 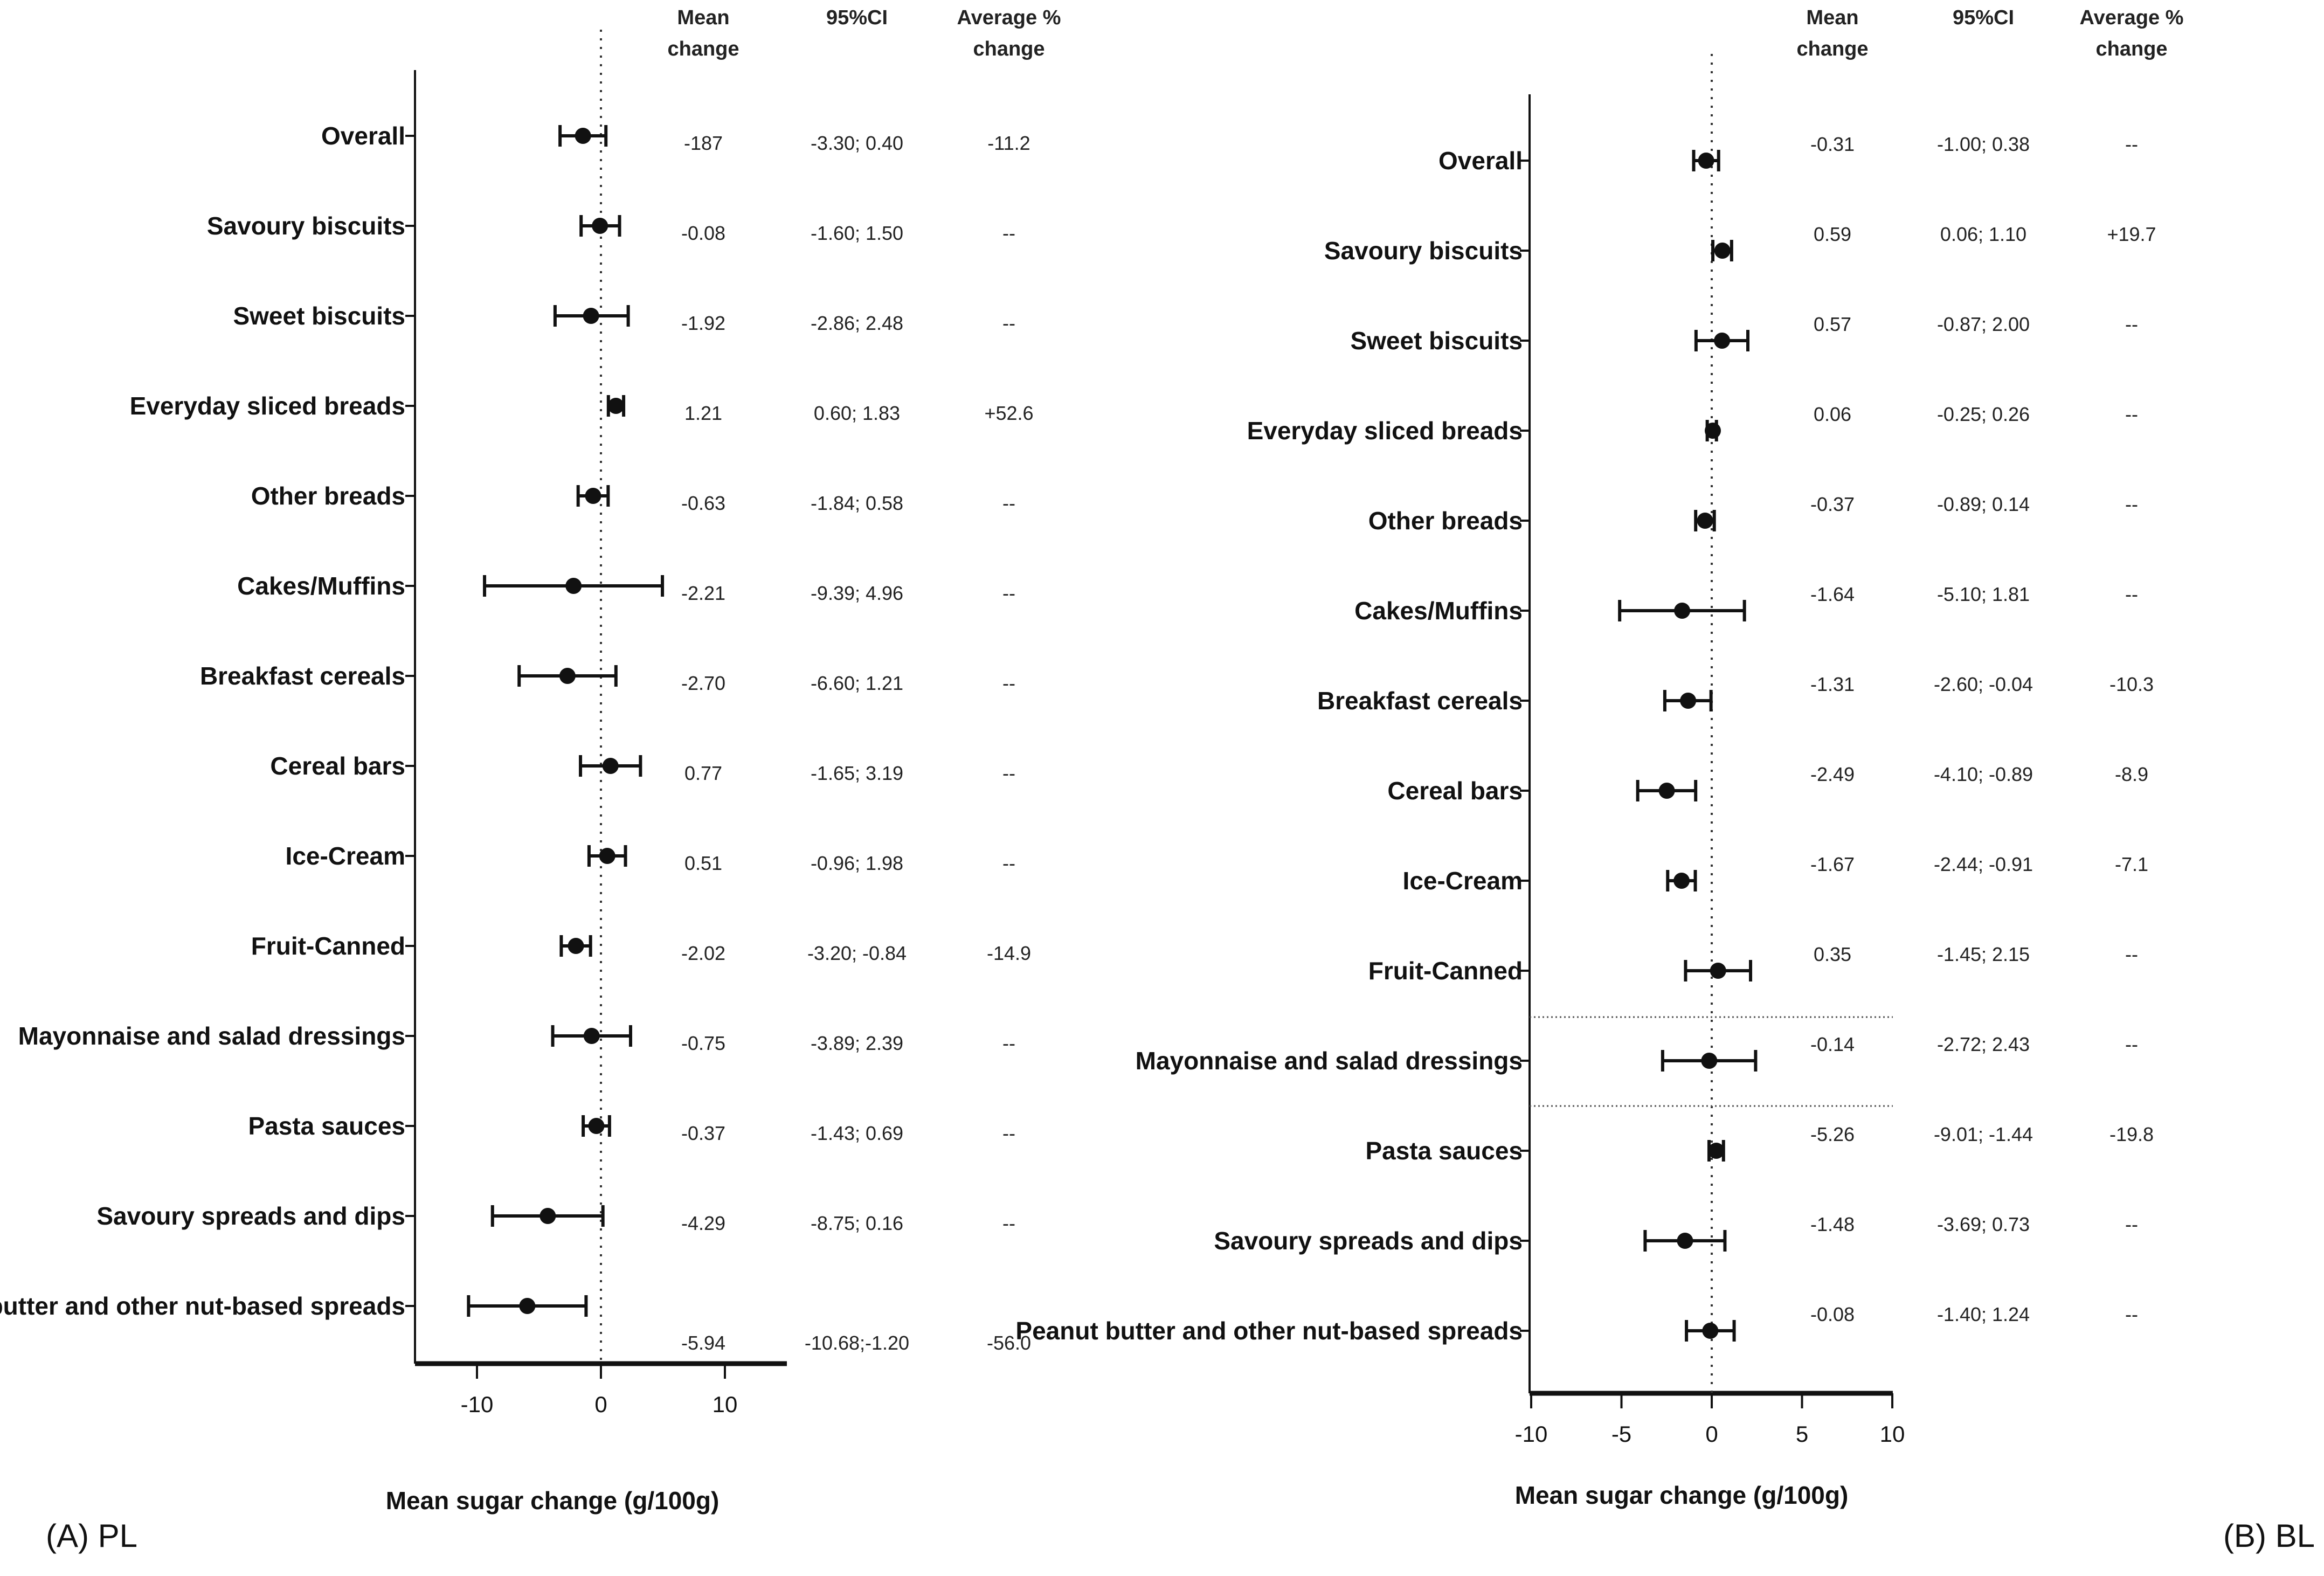 I want to click on mean-change-value: -0.63, so click(x=703, y=503).